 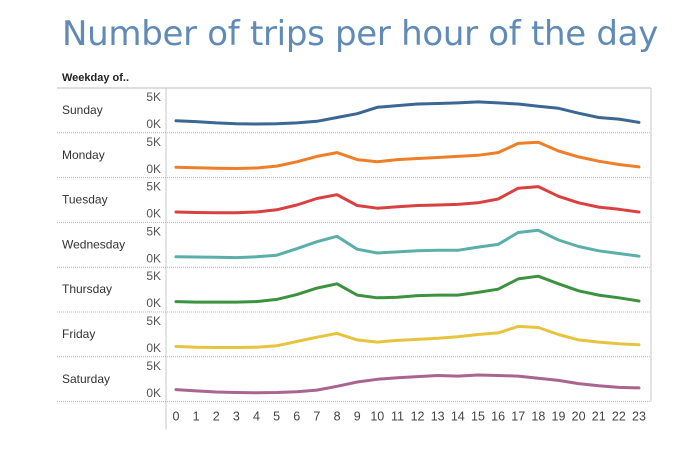 I want to click on series-line-monday, so click(x=407, y=155).